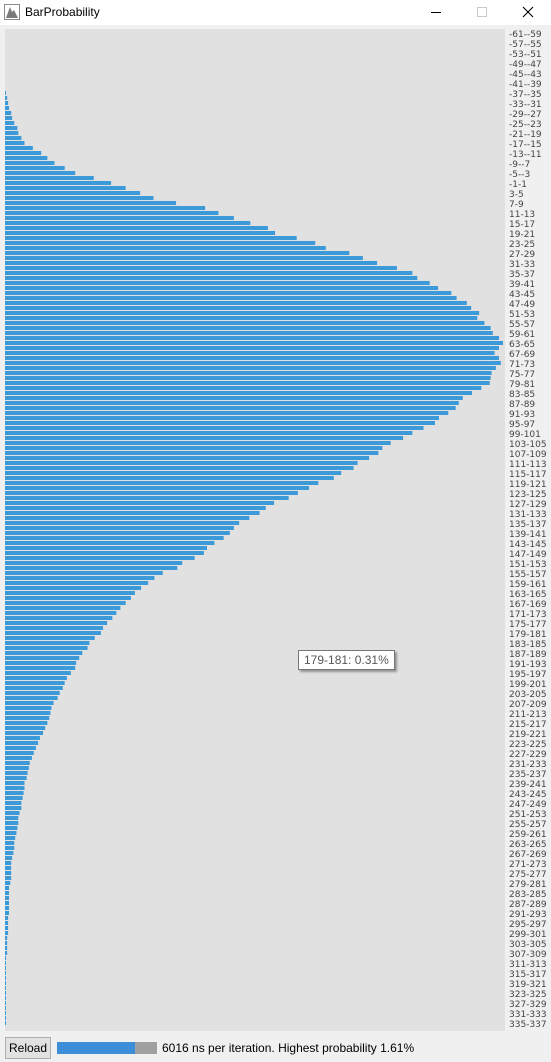 The image size is (551, 1062). Describe the element at coordinates (436, 12) in the screenshot. I see `minimize-button` at that location.